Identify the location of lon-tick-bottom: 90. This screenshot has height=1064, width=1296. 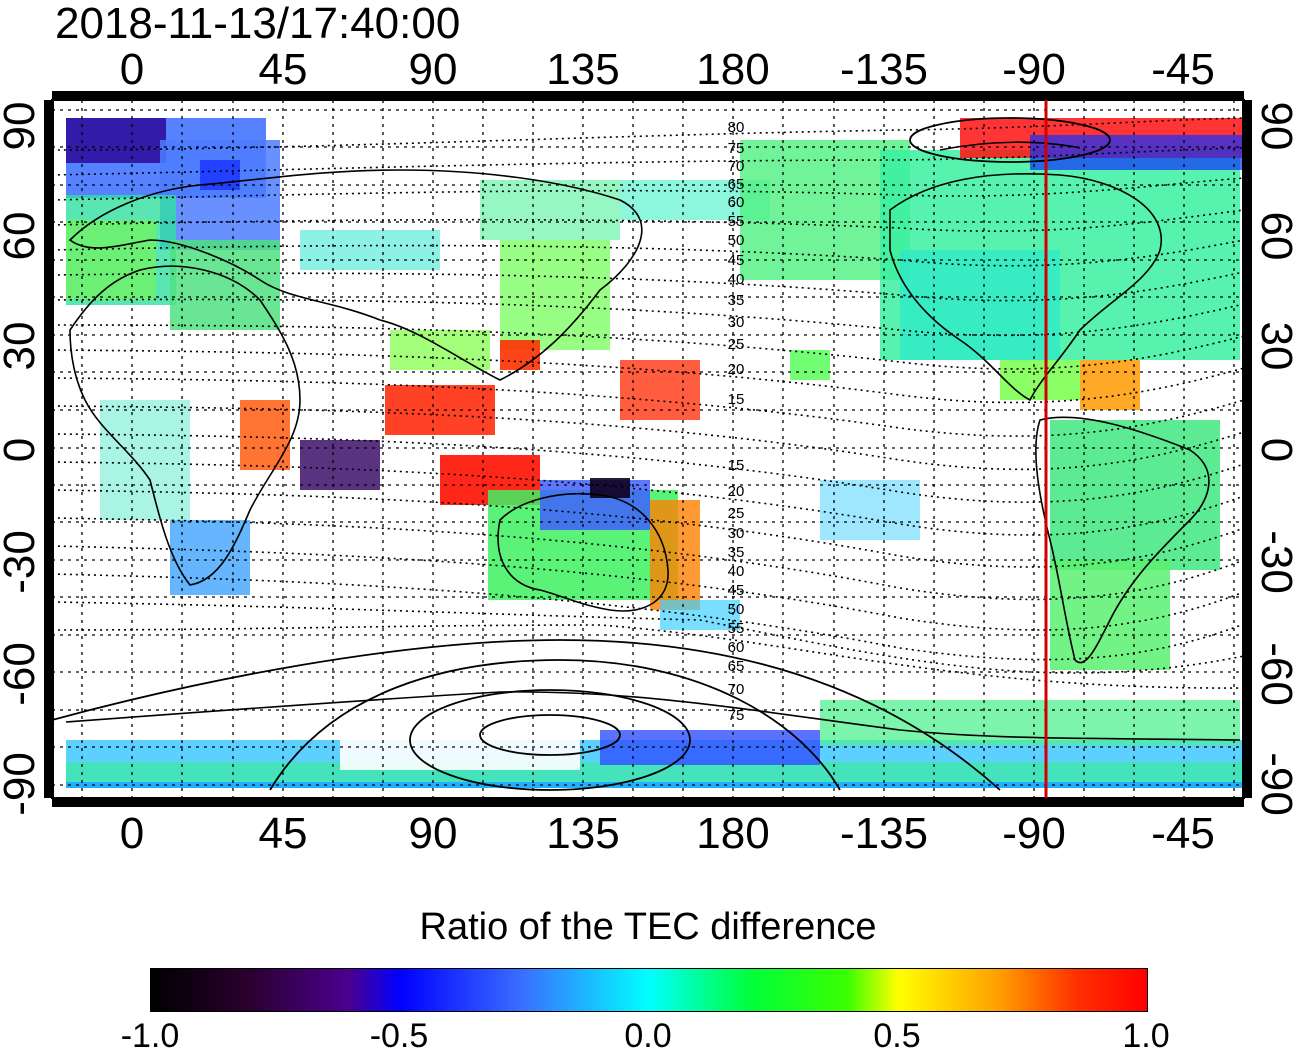
(433, 833).